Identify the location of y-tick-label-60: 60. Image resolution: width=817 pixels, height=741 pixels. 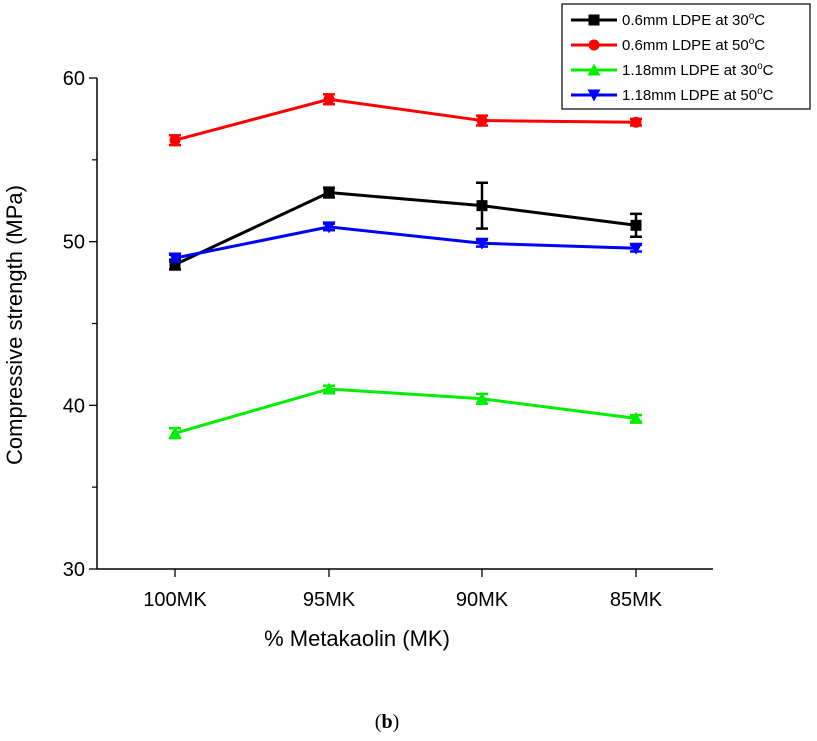
(74, 79).